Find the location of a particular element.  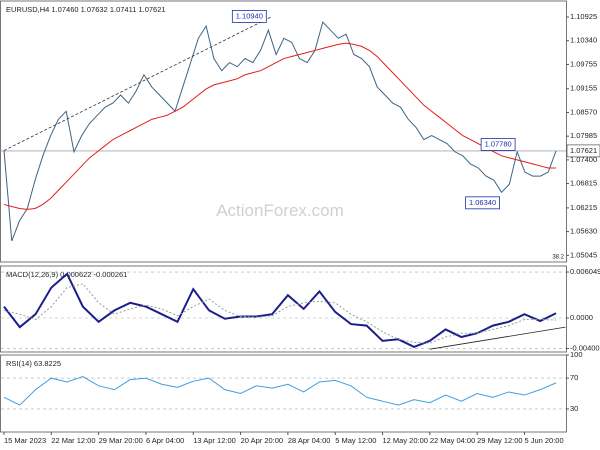

current-price-label: 1.07621 is located at coordinates (583, 150).